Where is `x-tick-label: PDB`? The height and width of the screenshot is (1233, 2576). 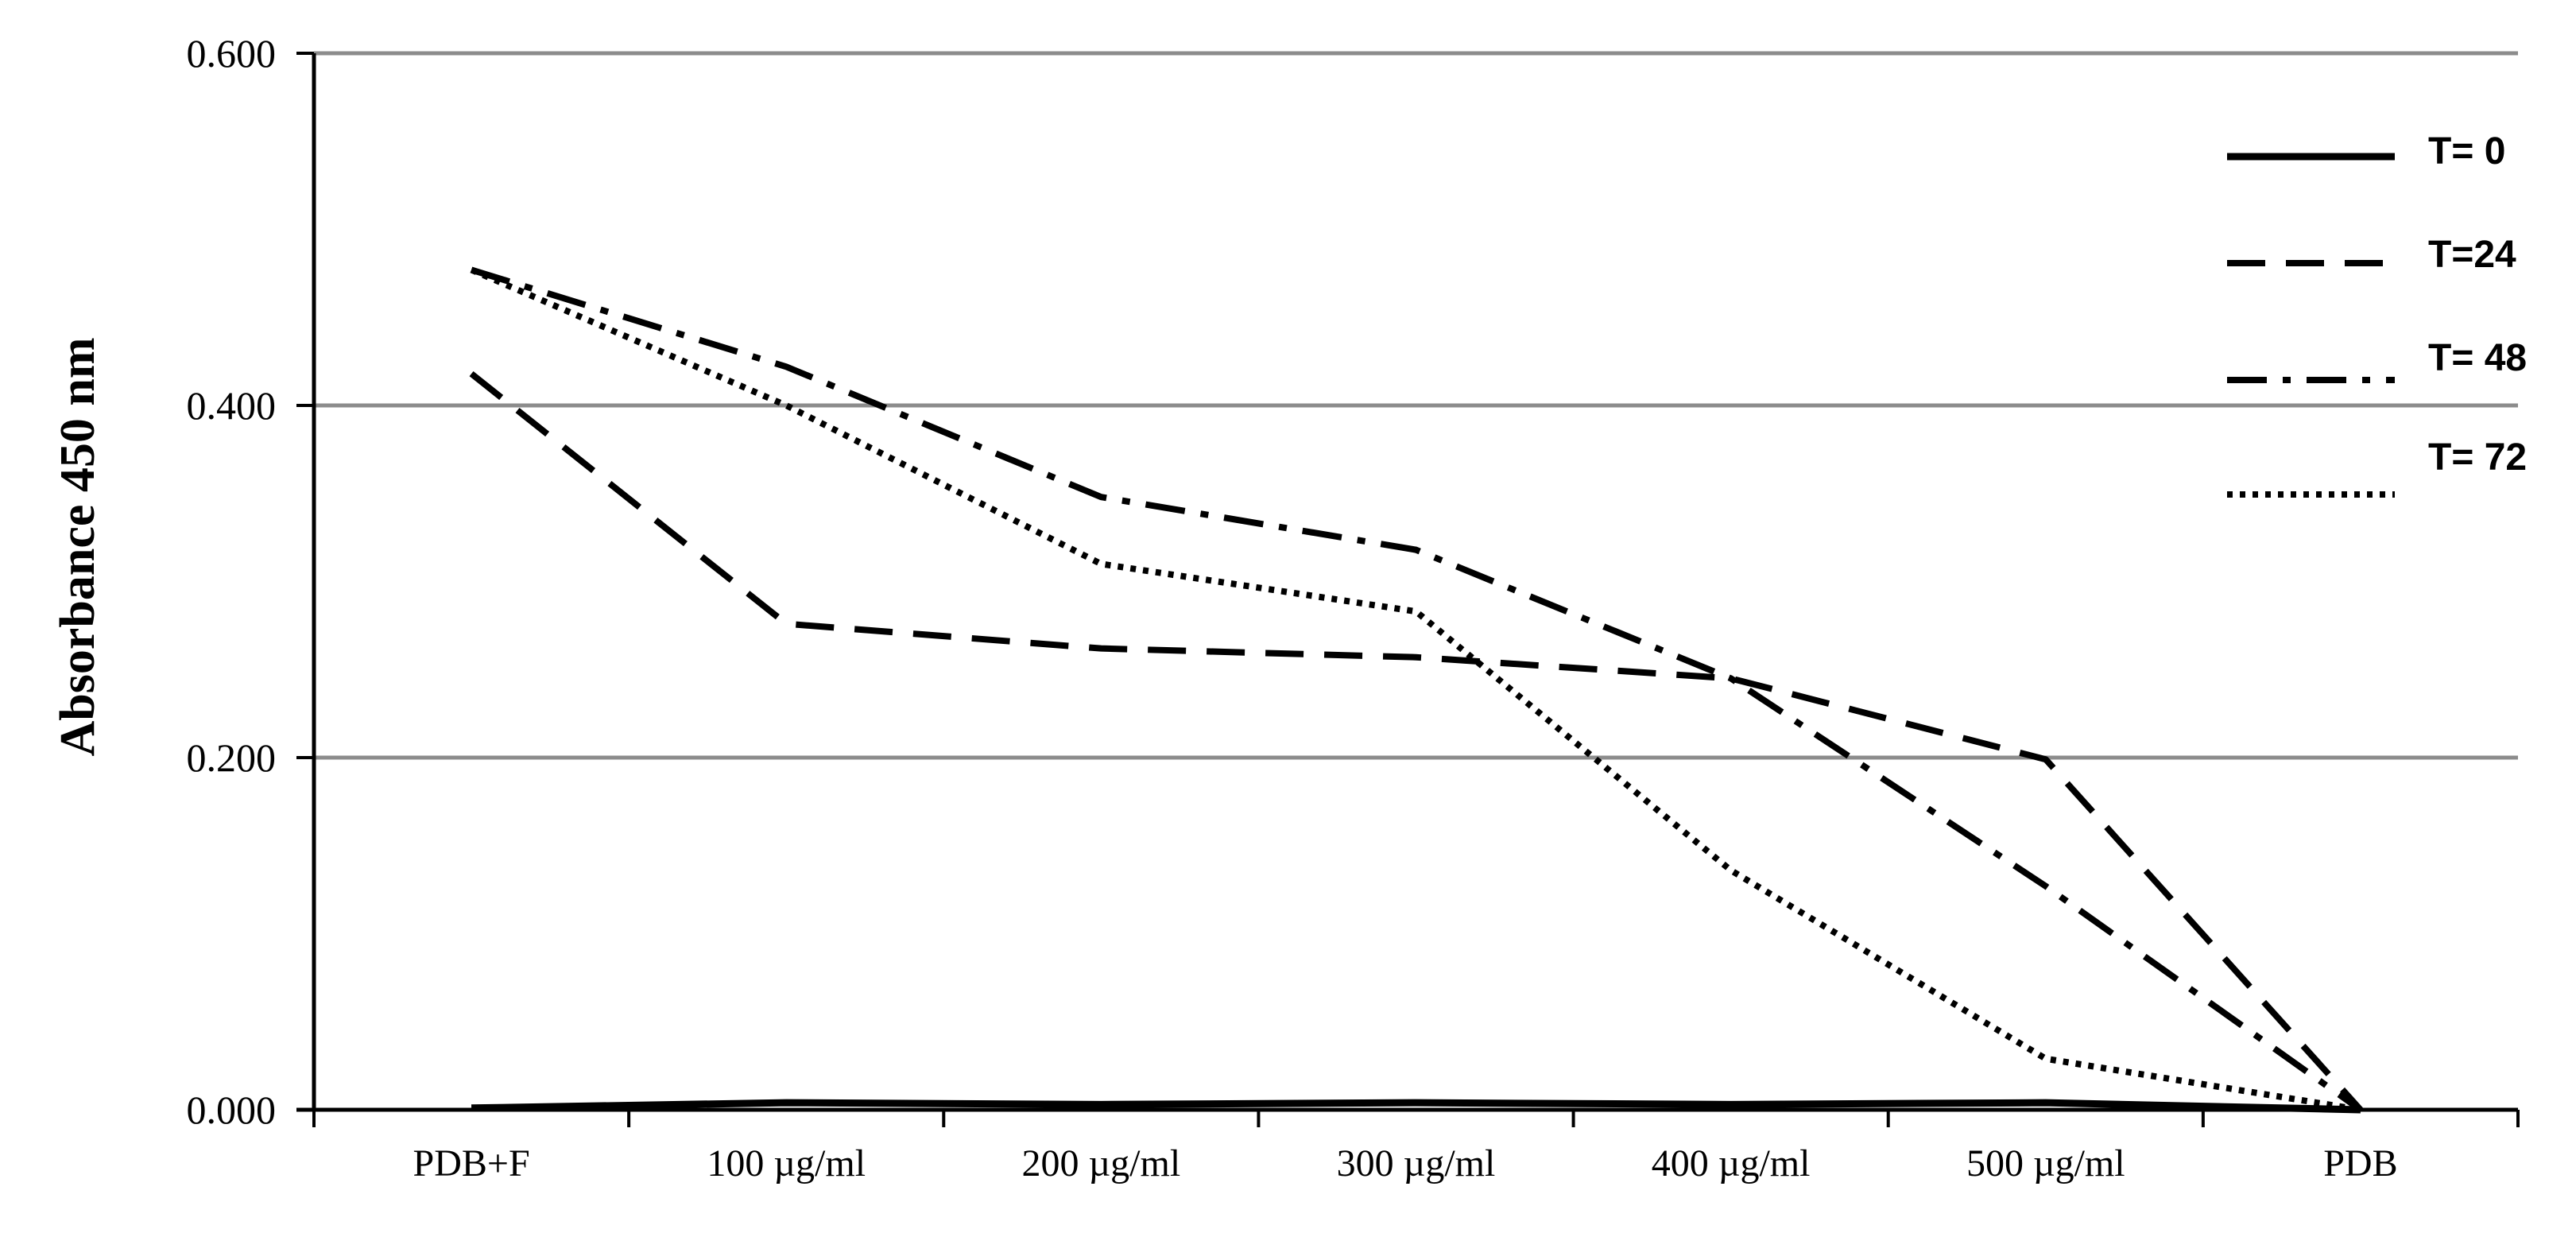 x-tick-label: PDB is located at coordinates (2360, 1163).